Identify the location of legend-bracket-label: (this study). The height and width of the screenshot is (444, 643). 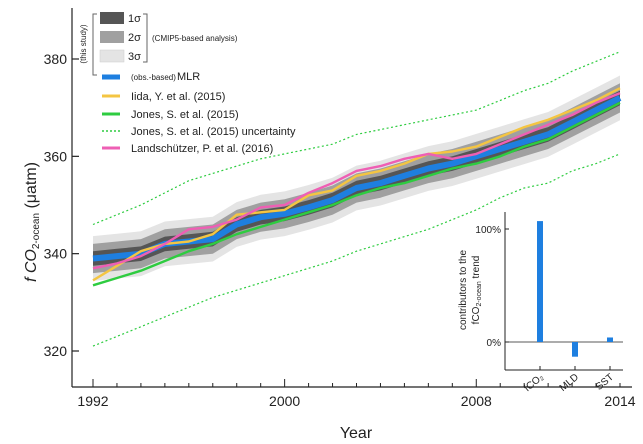
(83, 43).